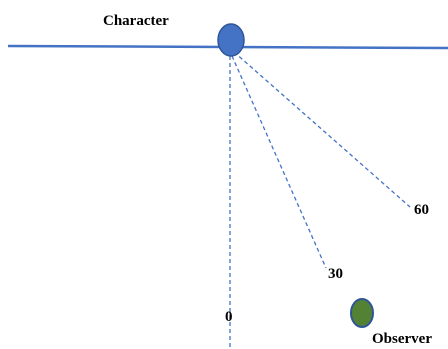 The image size is (448, 349). What do you see at coordinates (402, 339) in the screenshot?
I see `observer-label: Observer` at bounding box center [402, 339].